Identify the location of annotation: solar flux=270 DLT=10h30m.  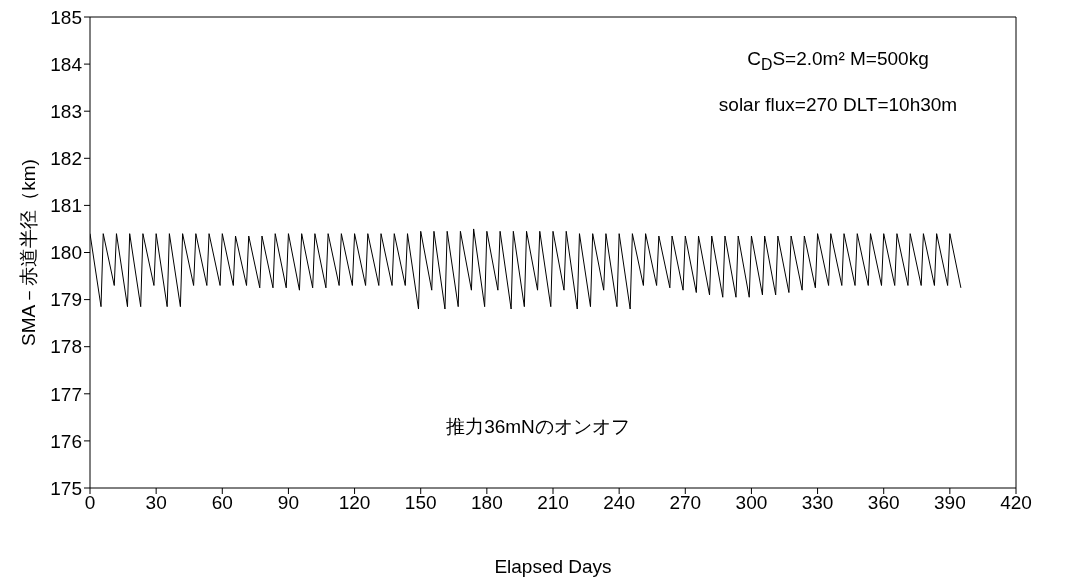
(838, 105).